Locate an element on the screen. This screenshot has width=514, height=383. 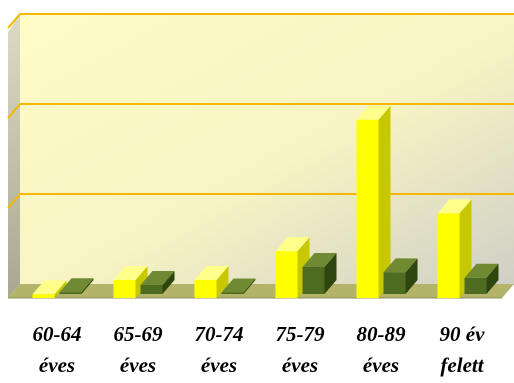
x-tick-label-4-0: 80-89 is located at coordinates (381, 334).